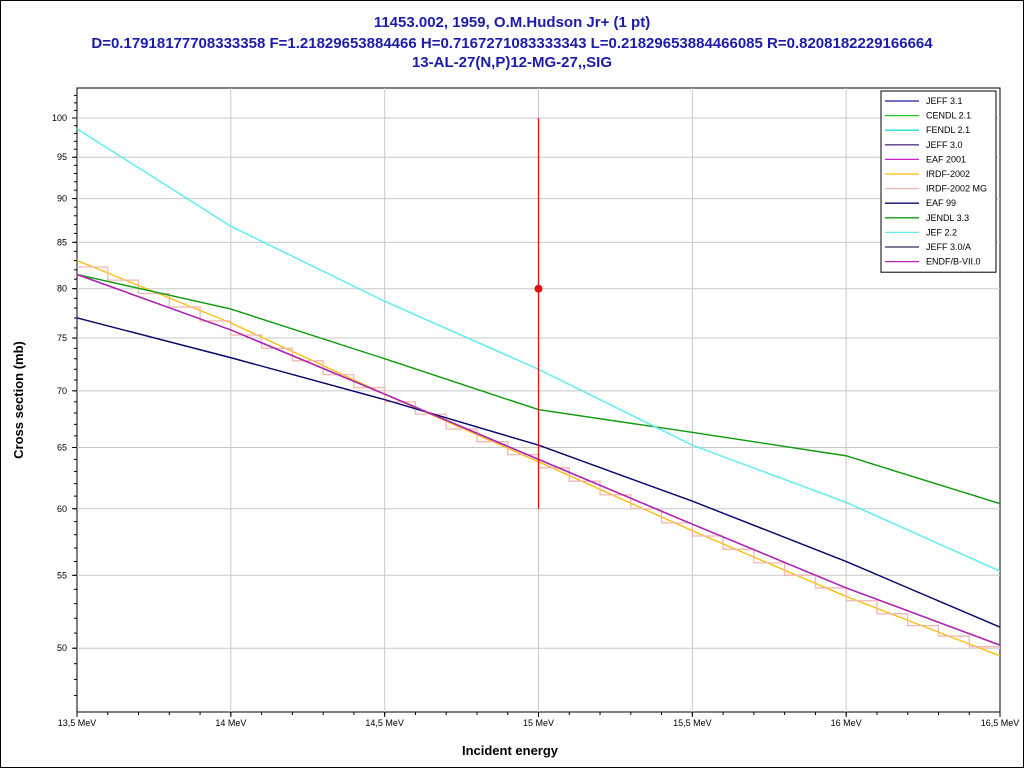 The height and width of the screenshot is (768, 1024). I want to click on y-tick-label: 65, so click(62, 448).